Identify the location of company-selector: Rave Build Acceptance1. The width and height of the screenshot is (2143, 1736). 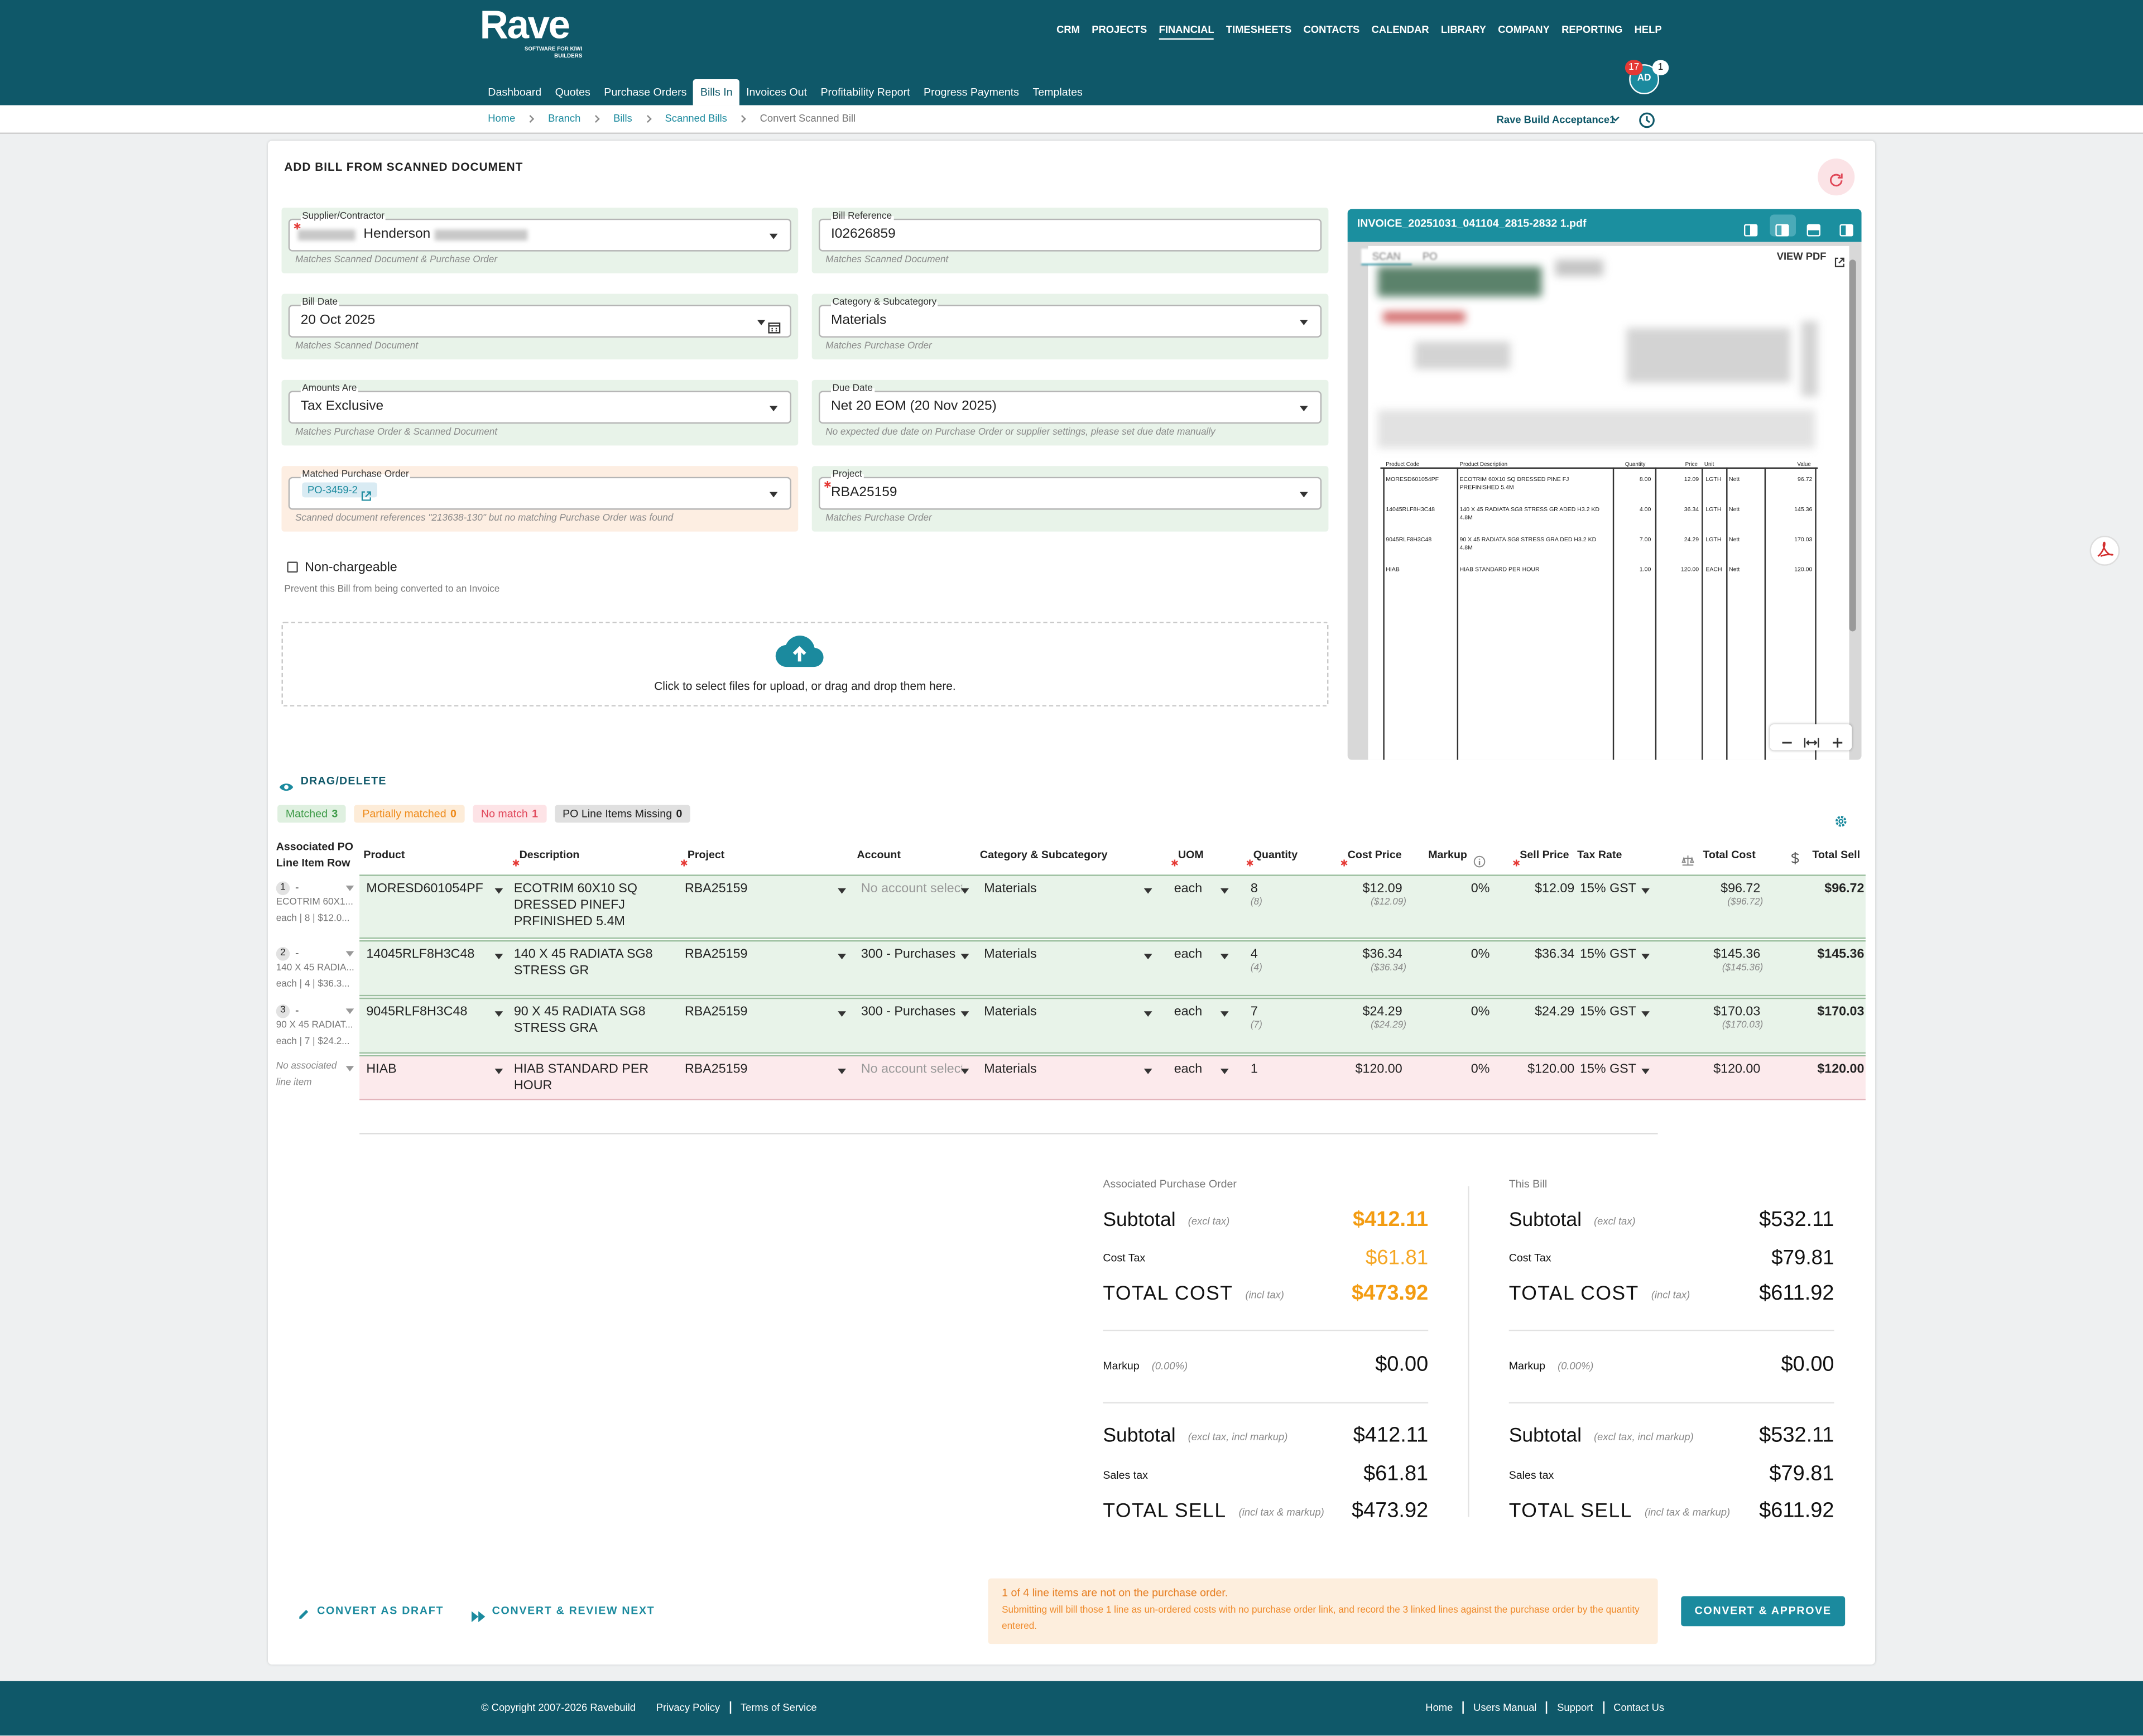
(1556, 119).